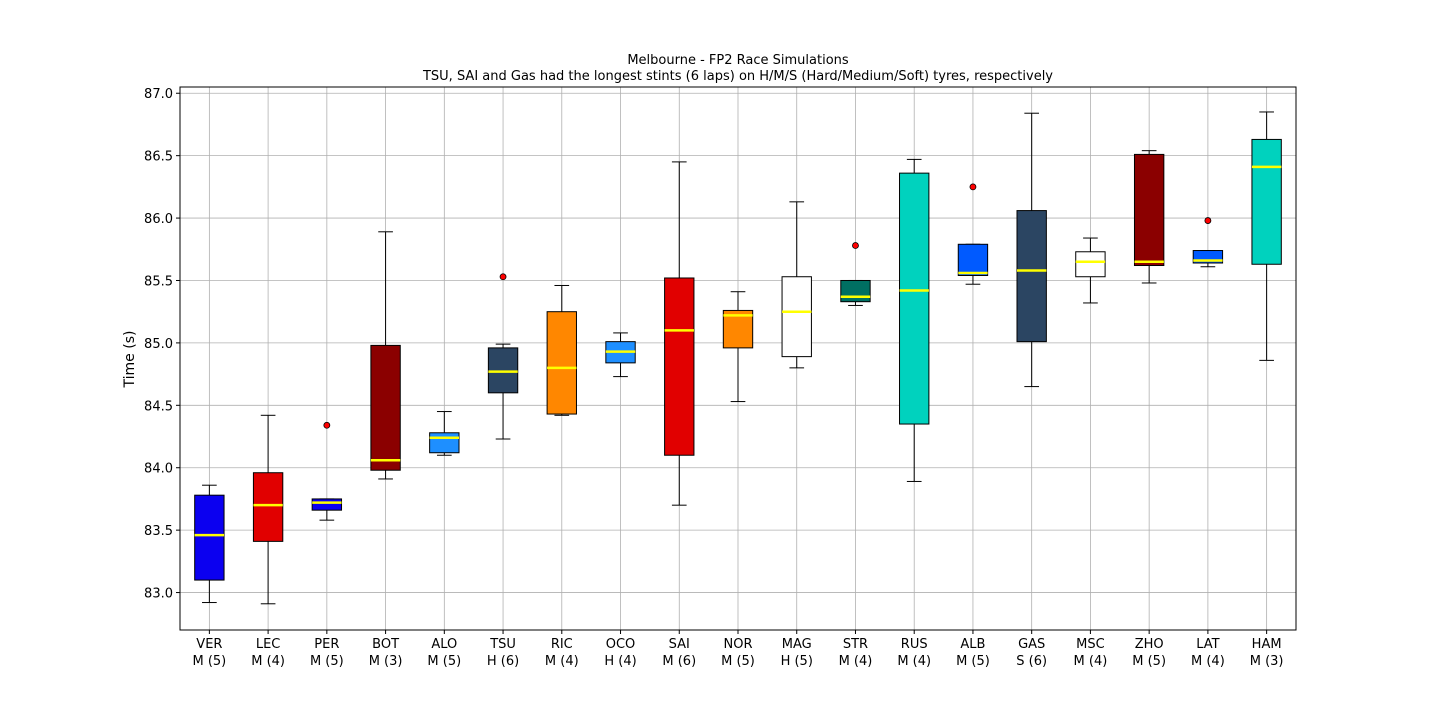 This screenshot has height=720, width=1440. I want to click on box-lec, so click(268, 509).